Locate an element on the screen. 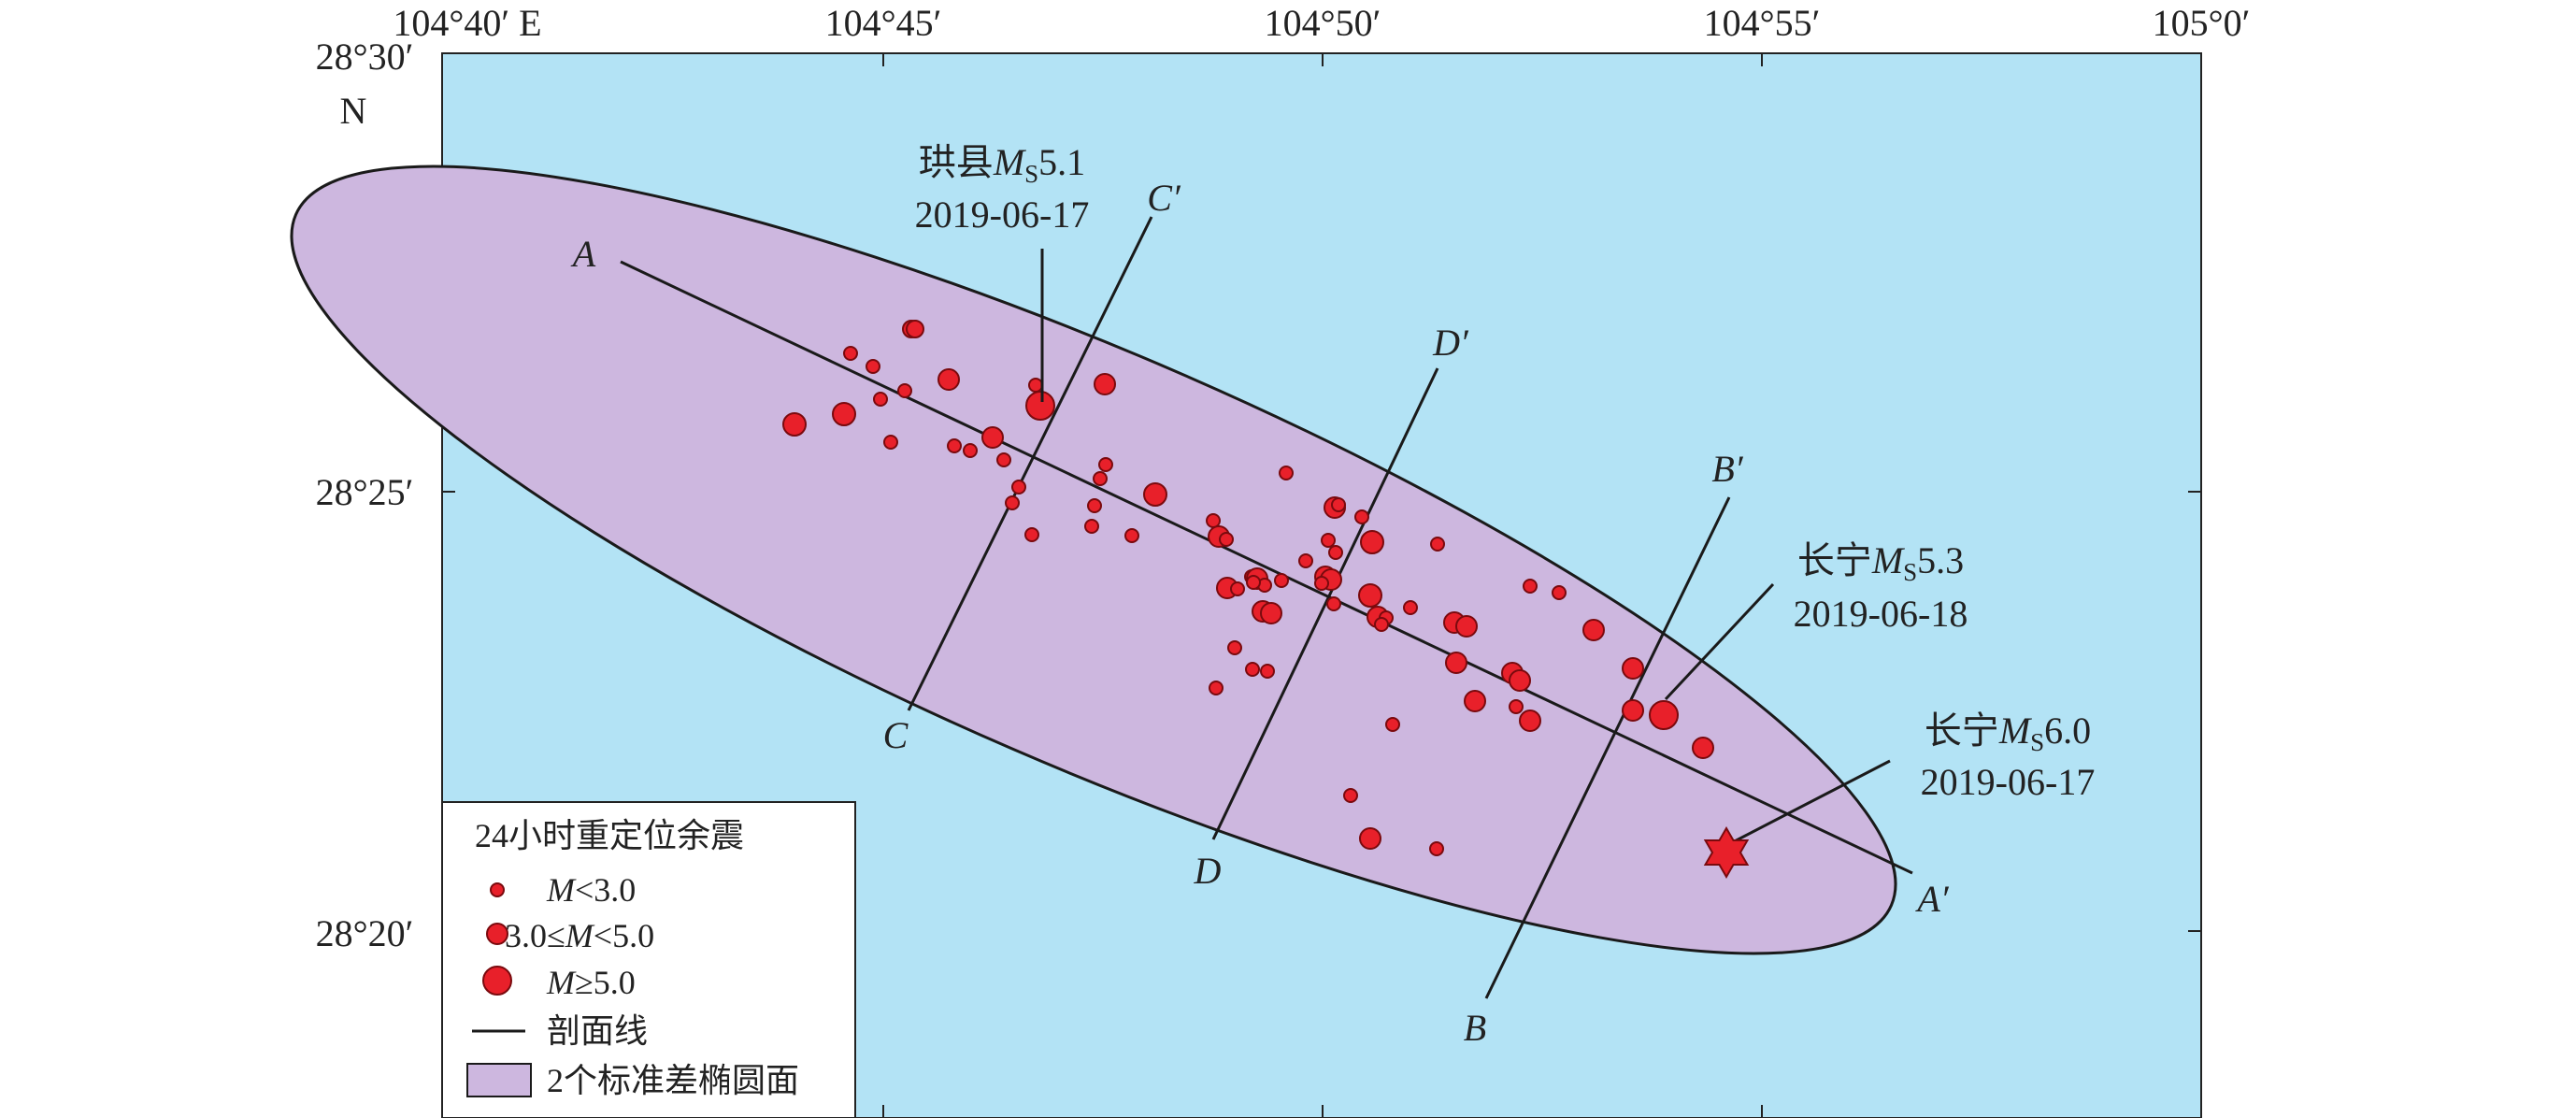 This screenshot has width=2576, height=1118. legend-line-label: 剖面线 is located at coordinates (597, 1031).